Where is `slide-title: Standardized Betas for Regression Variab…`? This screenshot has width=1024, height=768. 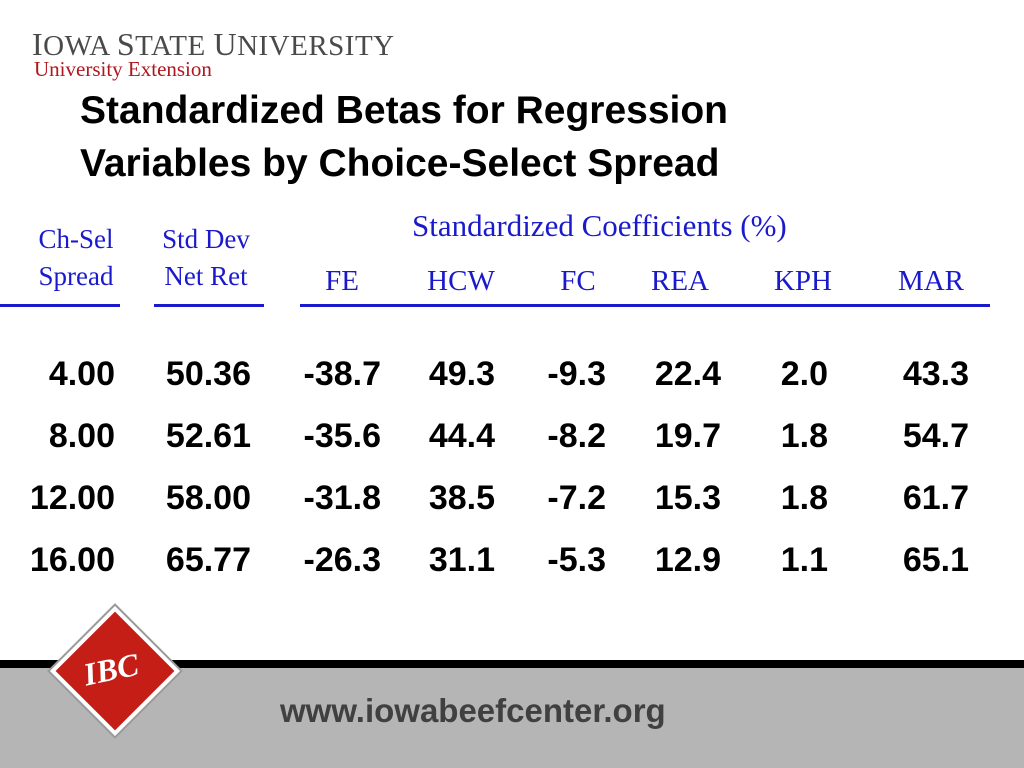
slide-title: Standardized Betas for Regression Variab… is located at coordinates (530, 137).